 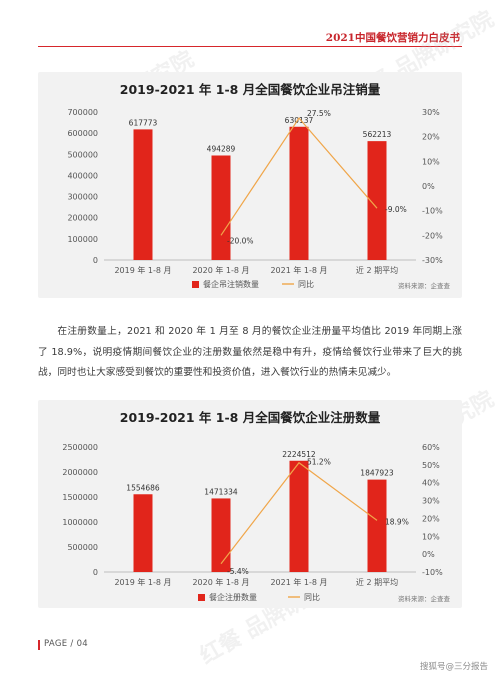 I want to click on y-tick-label: 2000000, so click(x=80, y=472).